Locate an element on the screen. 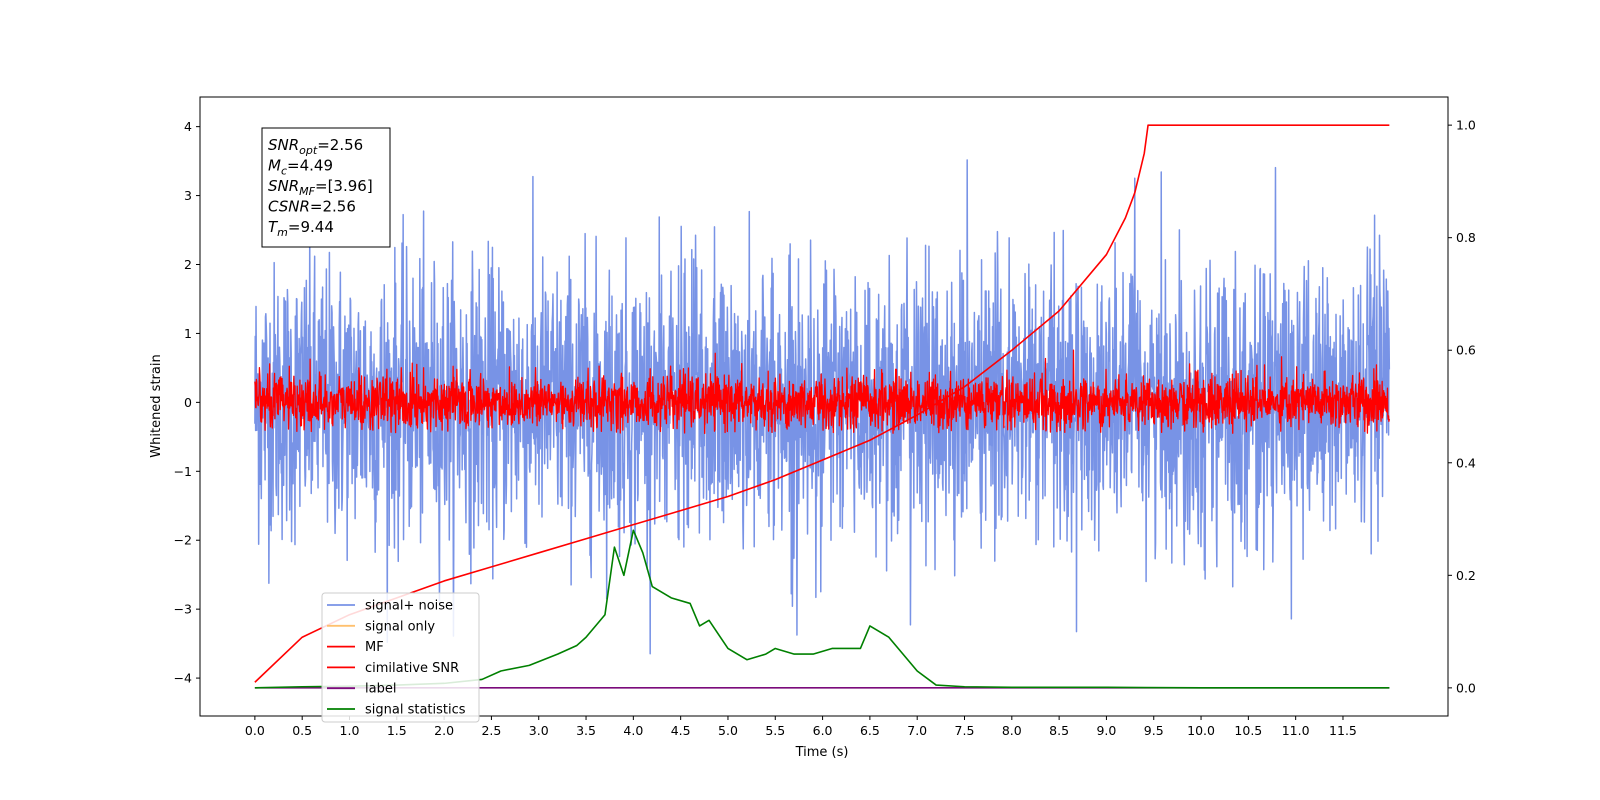  y-right-tick-label: 0.8 is located at coordinates (1466, 237).